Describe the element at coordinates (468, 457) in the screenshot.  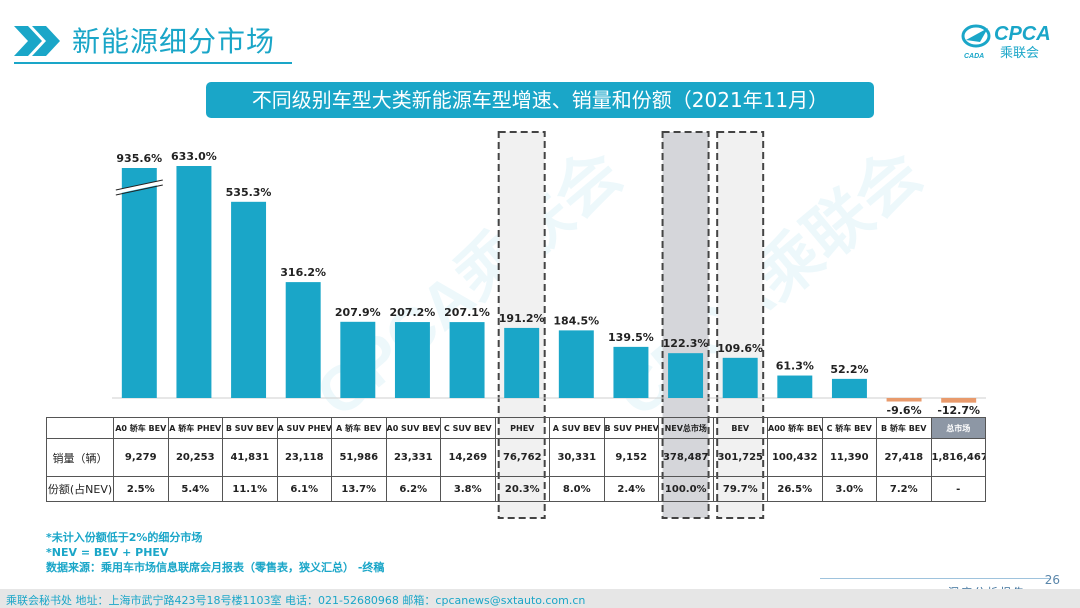
I see `table-cell-sales: 14,269` at that location.